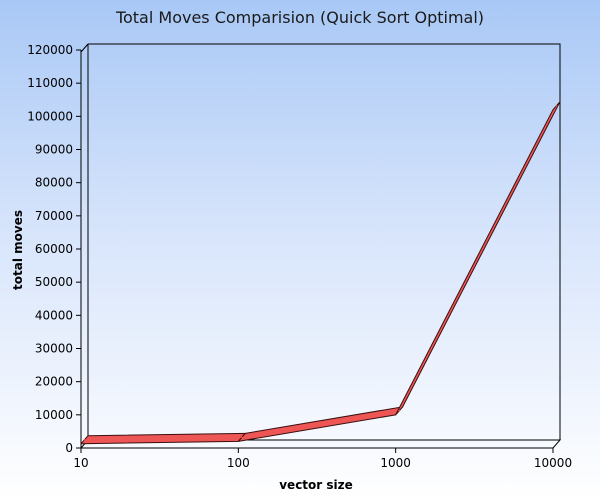 This screenshot has width=600, height=500. I want to click on x-axis-title: vector size, so click(316, 485).